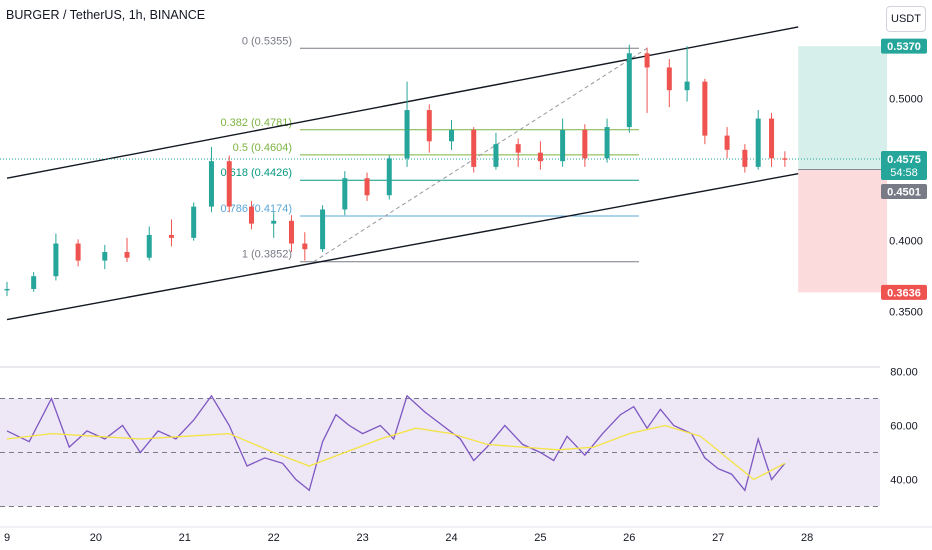  I want to click on target-price-badge-bg, so click(904, 46).